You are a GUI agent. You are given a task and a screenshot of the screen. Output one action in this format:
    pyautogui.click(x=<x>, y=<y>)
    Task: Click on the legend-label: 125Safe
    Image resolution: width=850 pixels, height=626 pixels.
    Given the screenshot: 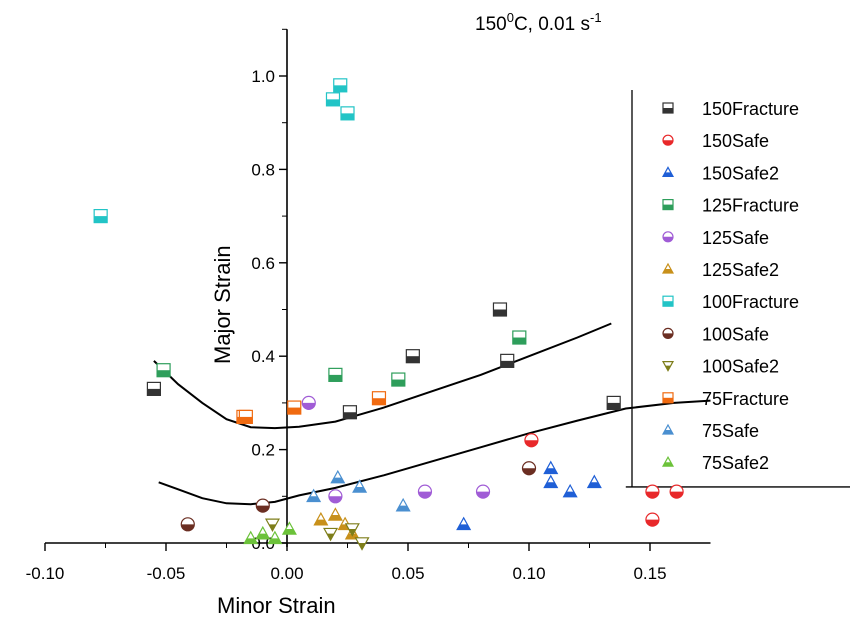 What is the action you would take?
    pyautogui.click(x=735, y=238)
    